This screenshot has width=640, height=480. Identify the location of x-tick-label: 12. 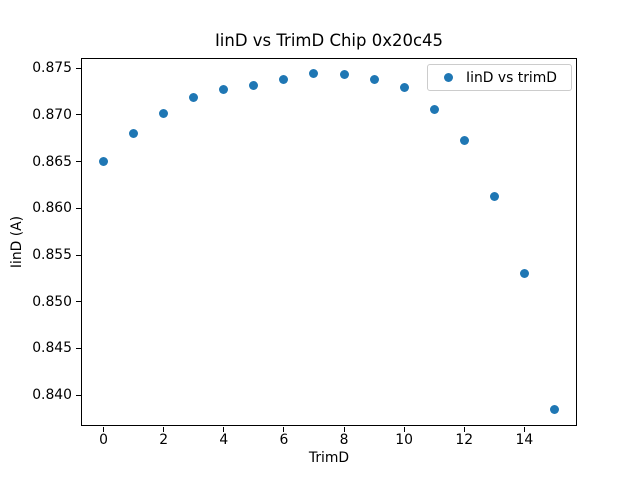
(464, 440).